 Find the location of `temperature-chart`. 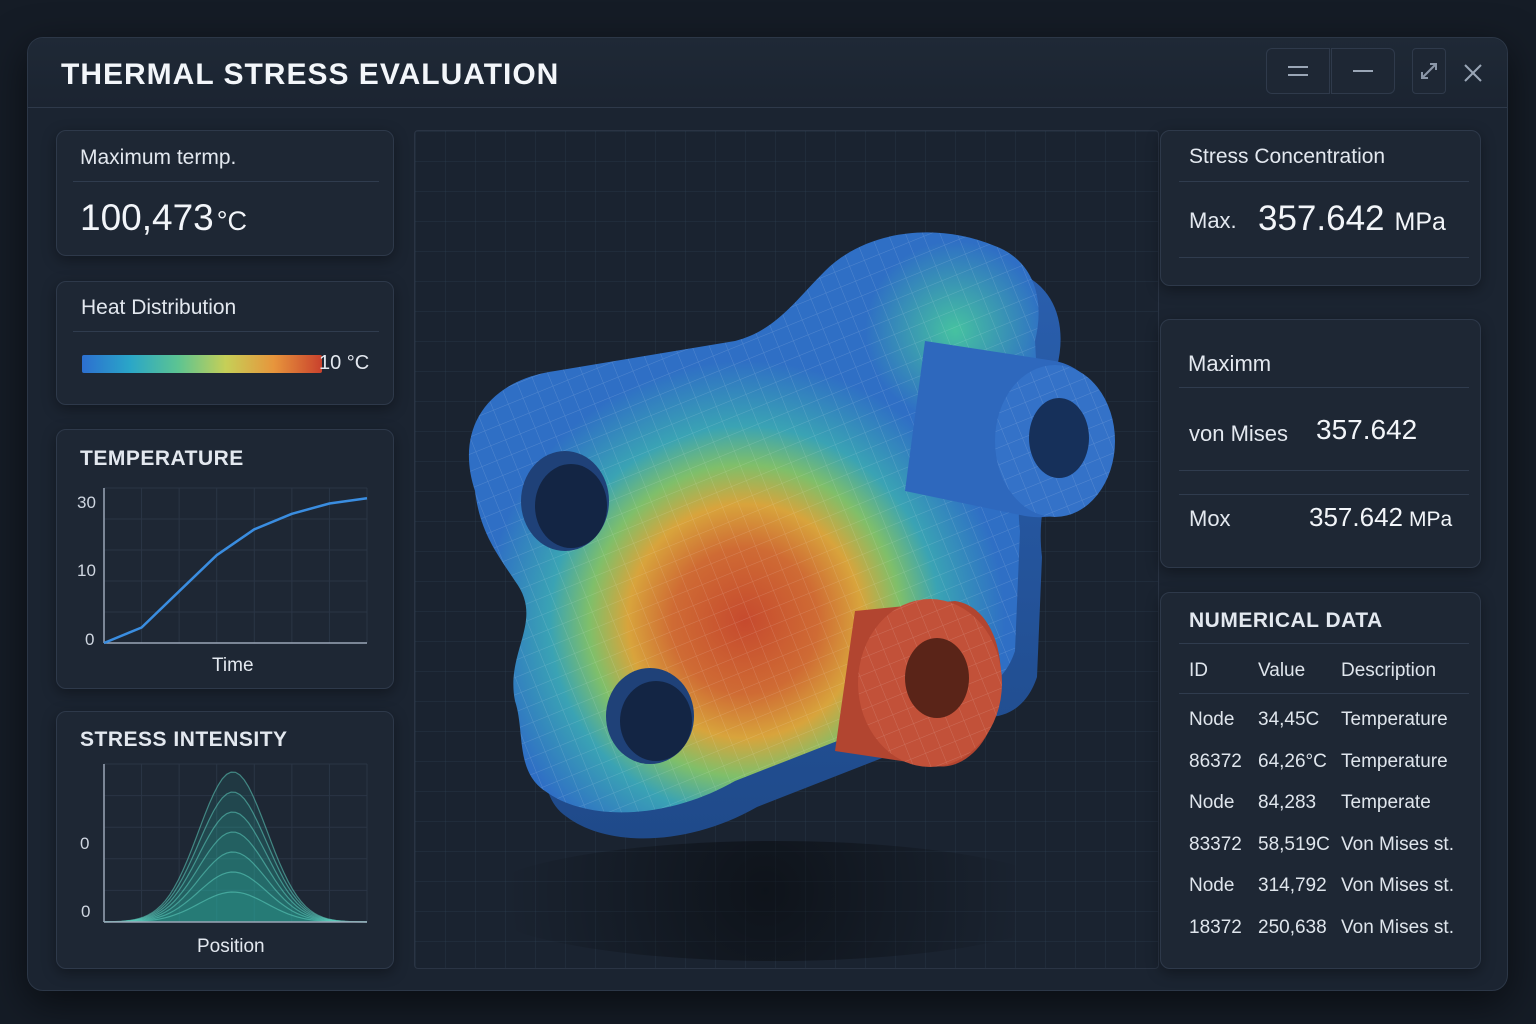

temperature-chart is located at coordinates (235, 566).